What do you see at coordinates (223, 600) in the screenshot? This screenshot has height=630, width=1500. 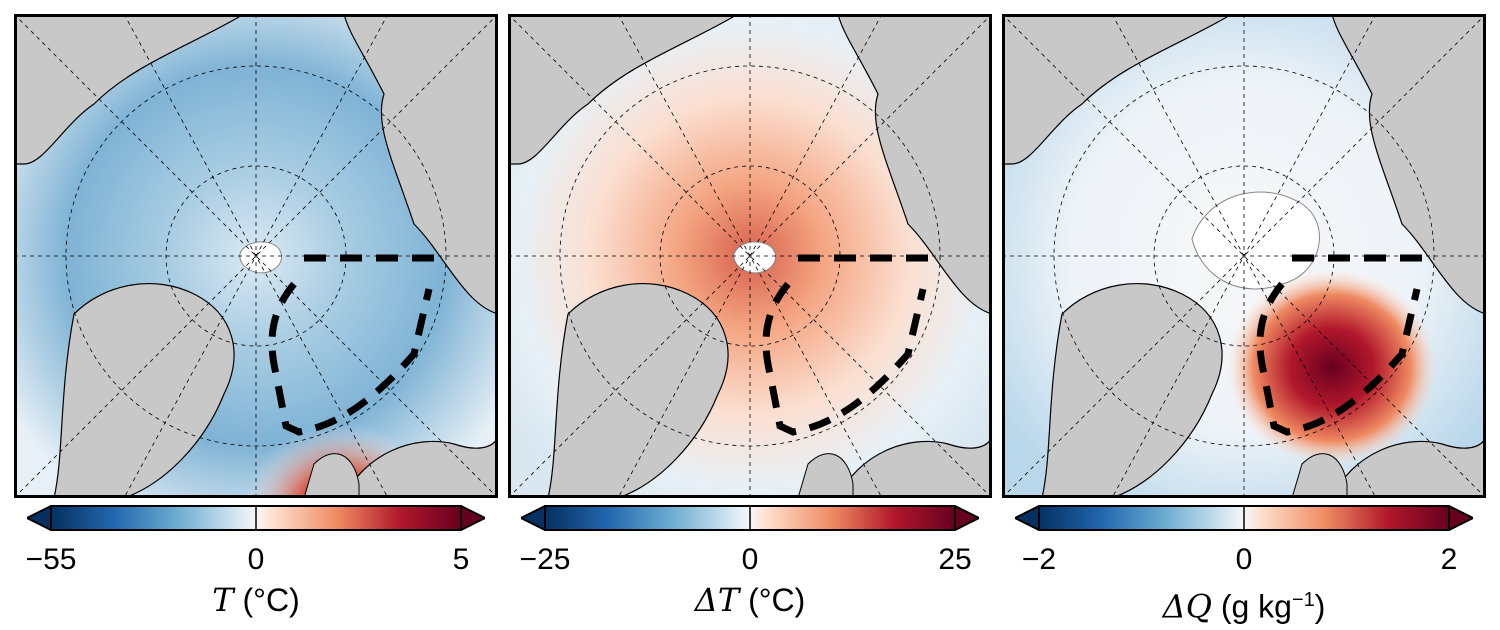 I see `label-symbol: T` at bounding box center [223, 600].